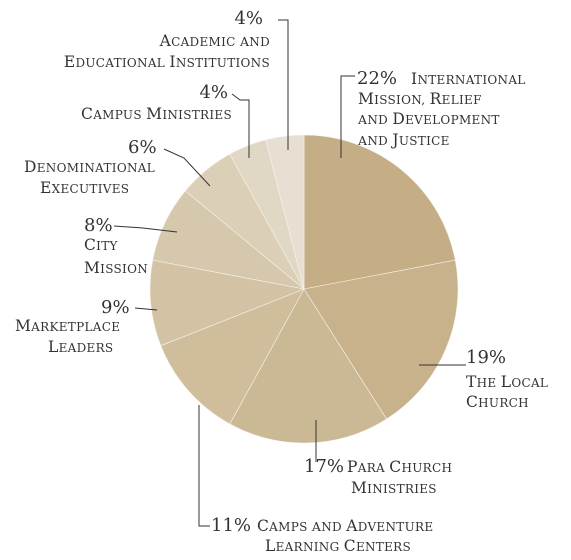 The height and width of the screenshot is (560, 571). What do you see at coordinates (167, 62) in the screenshot?
I see `slice-category-label: EDUCATIONAL INSTITUTIONS` at bounding box center [167, 62].